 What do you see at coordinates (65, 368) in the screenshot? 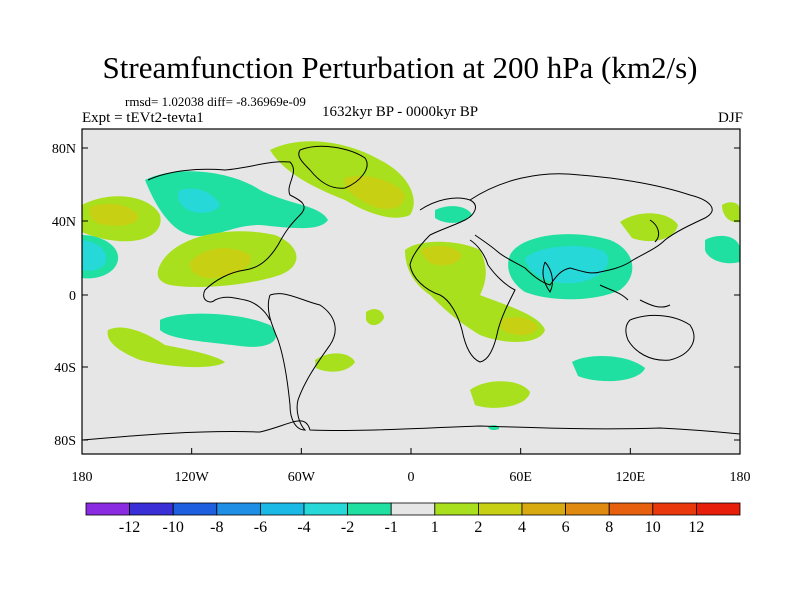
I see `lat-tick-label: 40S` at bounding box center [65, 368].